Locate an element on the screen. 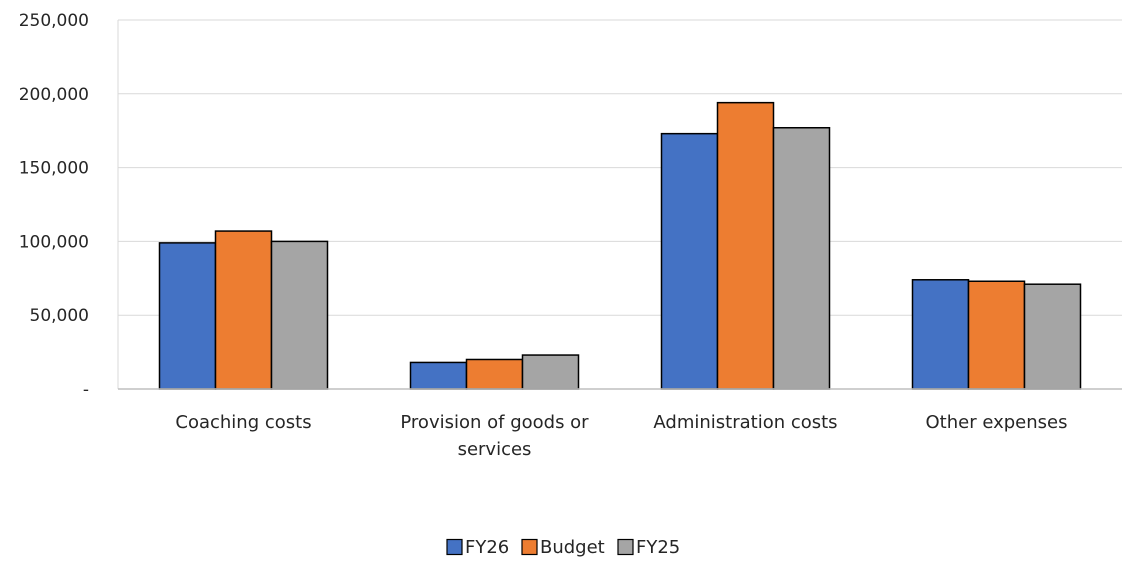 The width and height of the screenshot is (1124, 576). y-tick-label: 250,000 is located at coordinates (54, 21).